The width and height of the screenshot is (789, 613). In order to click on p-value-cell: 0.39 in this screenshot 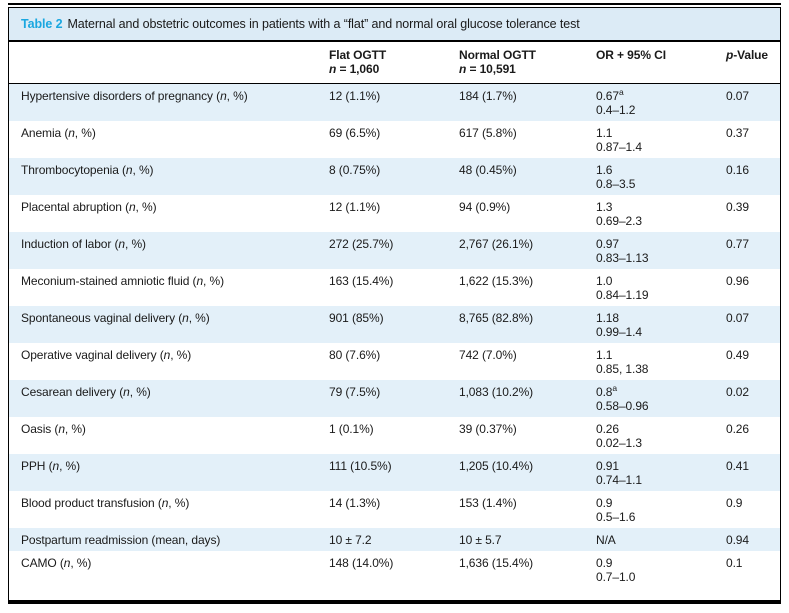, I will do `click(737, 207)`.